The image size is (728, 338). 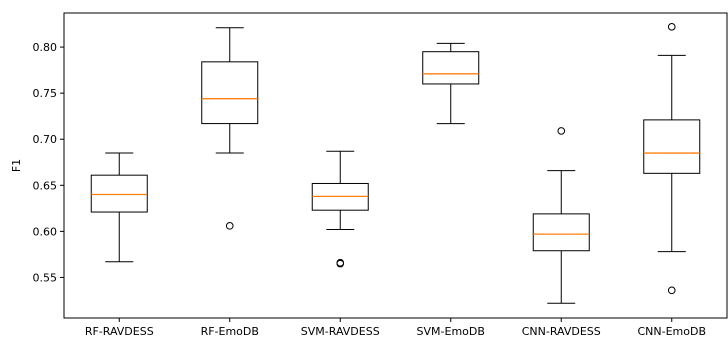 What do you see at coordinates (671, 331) in the screenshot?
I see `x-tick-label: CNN-EmoDB` at bounding box center [671, 331].